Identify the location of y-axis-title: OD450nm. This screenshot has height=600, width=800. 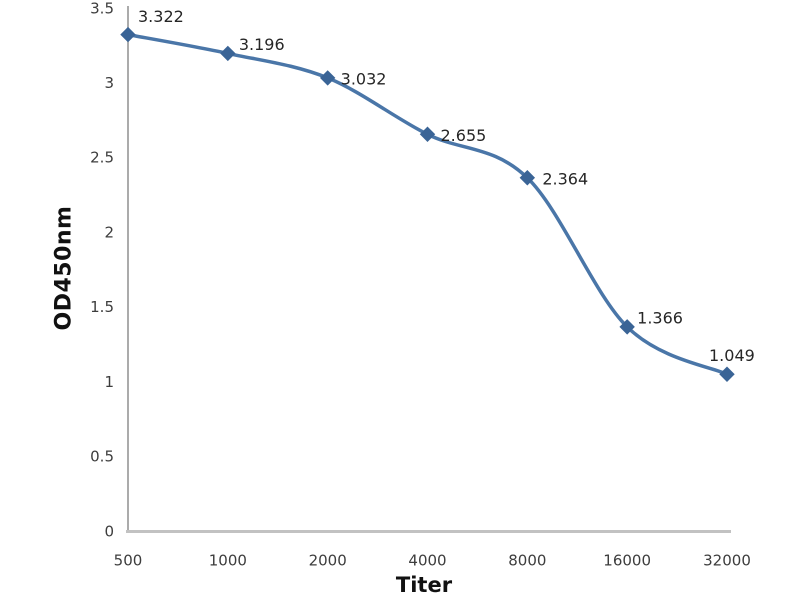
(64, 268).